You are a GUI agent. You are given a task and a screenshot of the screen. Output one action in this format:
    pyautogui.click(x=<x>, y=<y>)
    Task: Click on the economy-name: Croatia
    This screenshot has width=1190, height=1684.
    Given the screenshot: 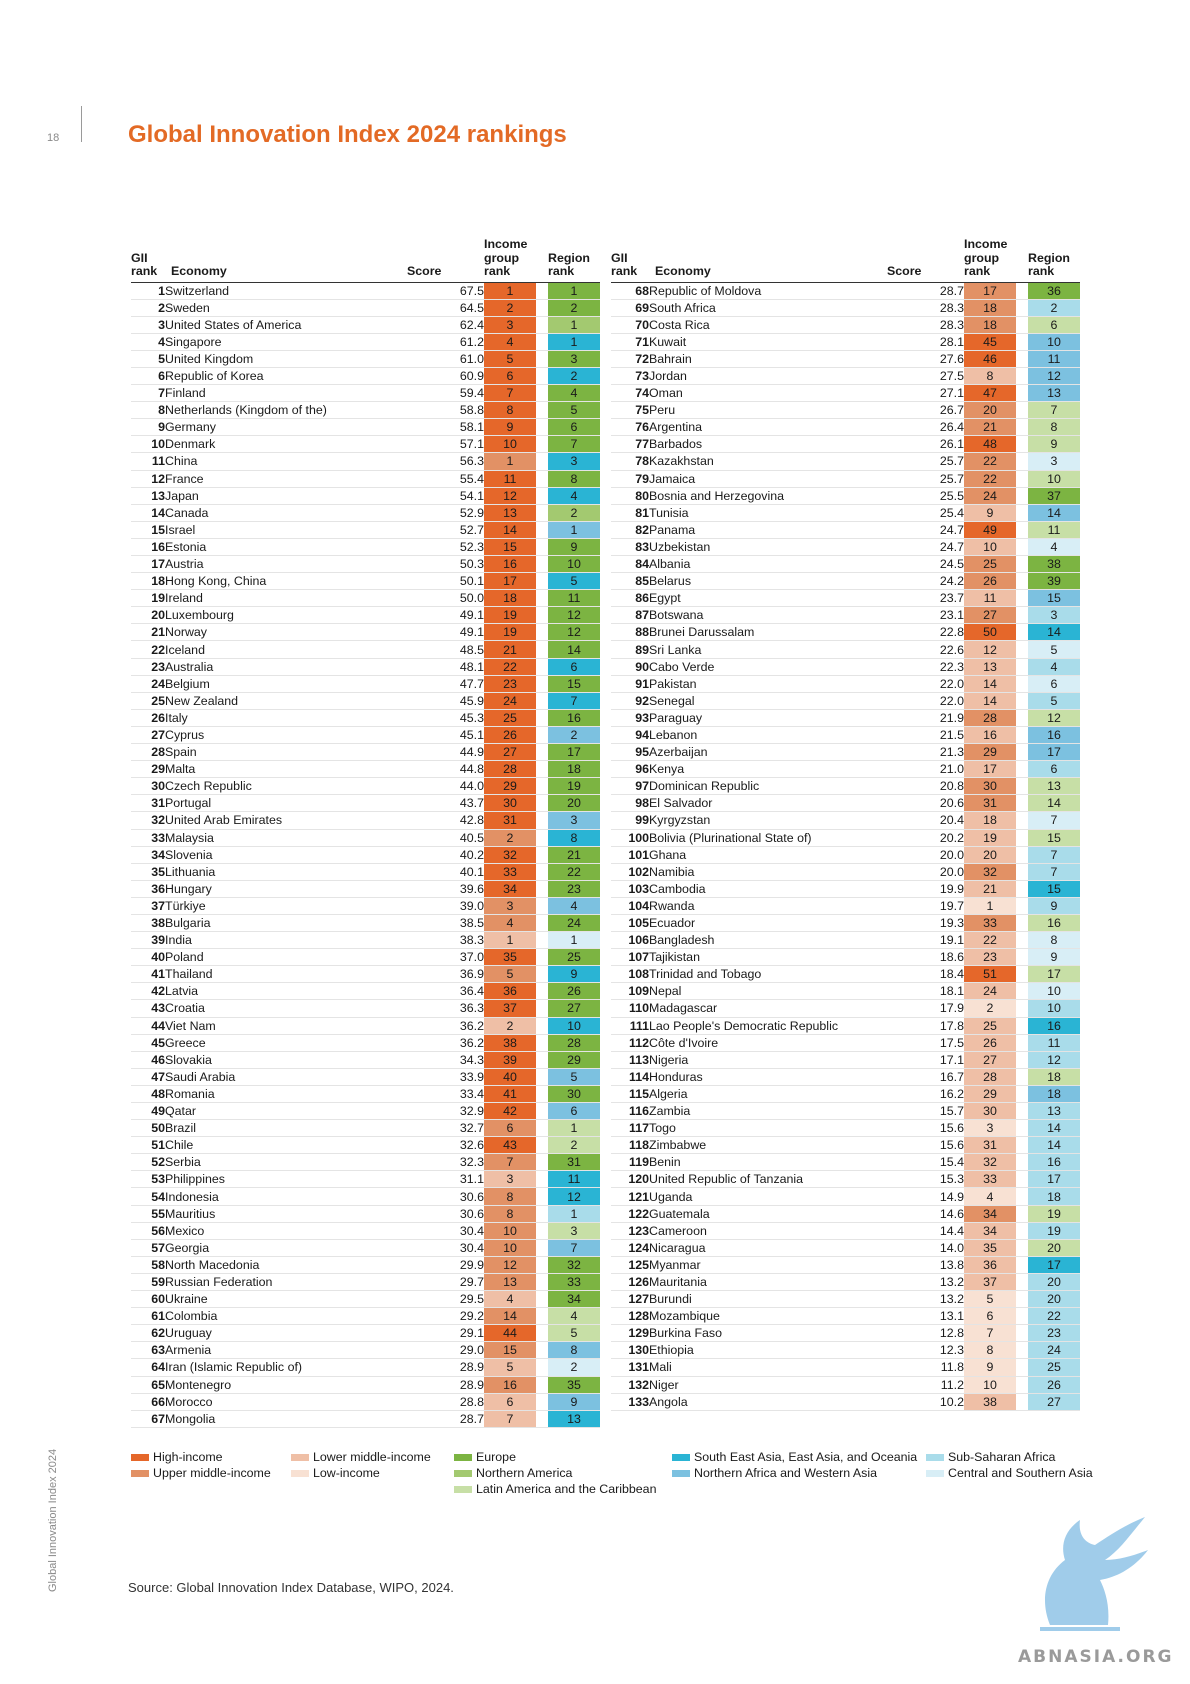 What is the action you would take?
    pyautogui.click(x=286, y=1008)
    